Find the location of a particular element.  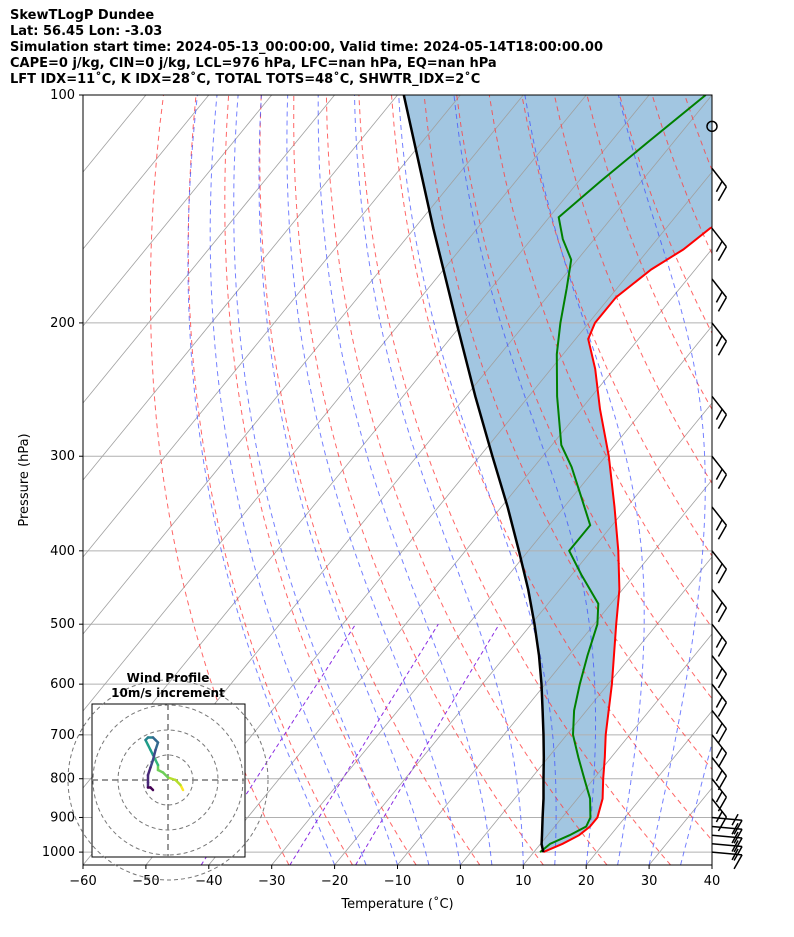

y-tick-label: 1000 is located at coordinates (58, 852).